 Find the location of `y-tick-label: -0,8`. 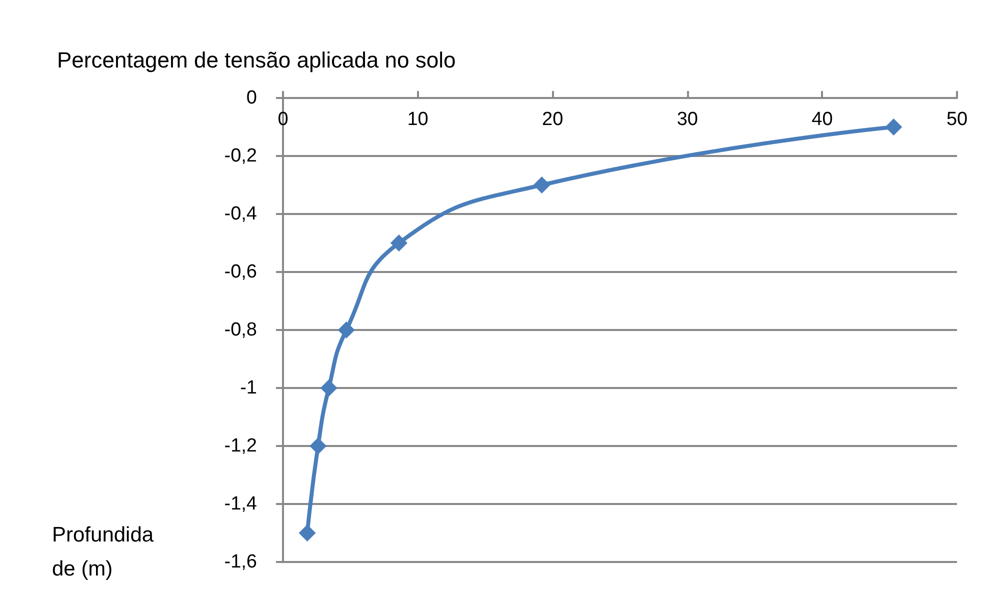

y-tick-label: -0,8 is located at coordinates (240, 330).